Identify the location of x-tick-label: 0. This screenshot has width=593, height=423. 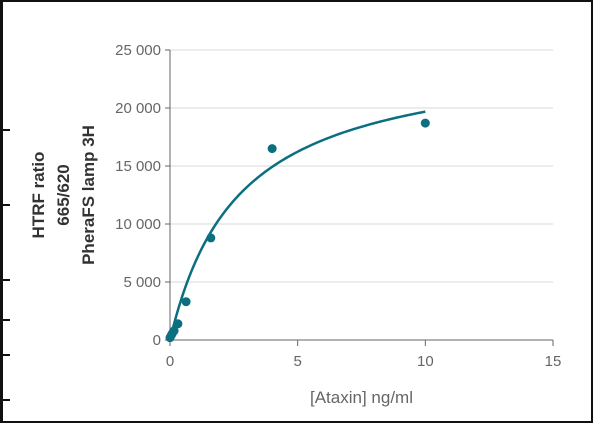
(170, 361).